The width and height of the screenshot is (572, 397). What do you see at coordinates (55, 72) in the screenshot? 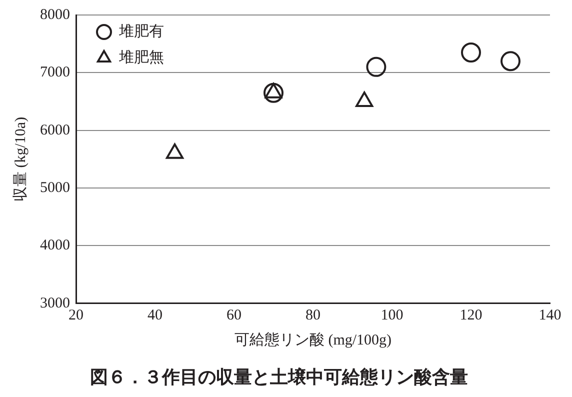
I see `y-tick-label: 7000` at bounding box center [55, 72].